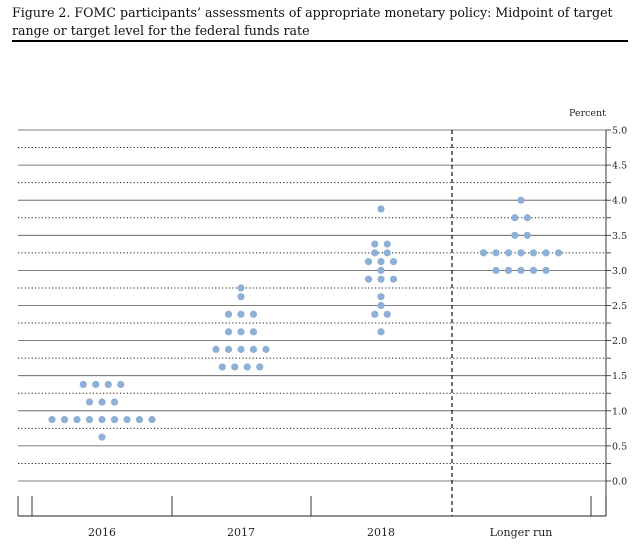  Describe the element at coordinates (619, 306) in the screenshot. I see `y-tick-label: 2.5` at that location.